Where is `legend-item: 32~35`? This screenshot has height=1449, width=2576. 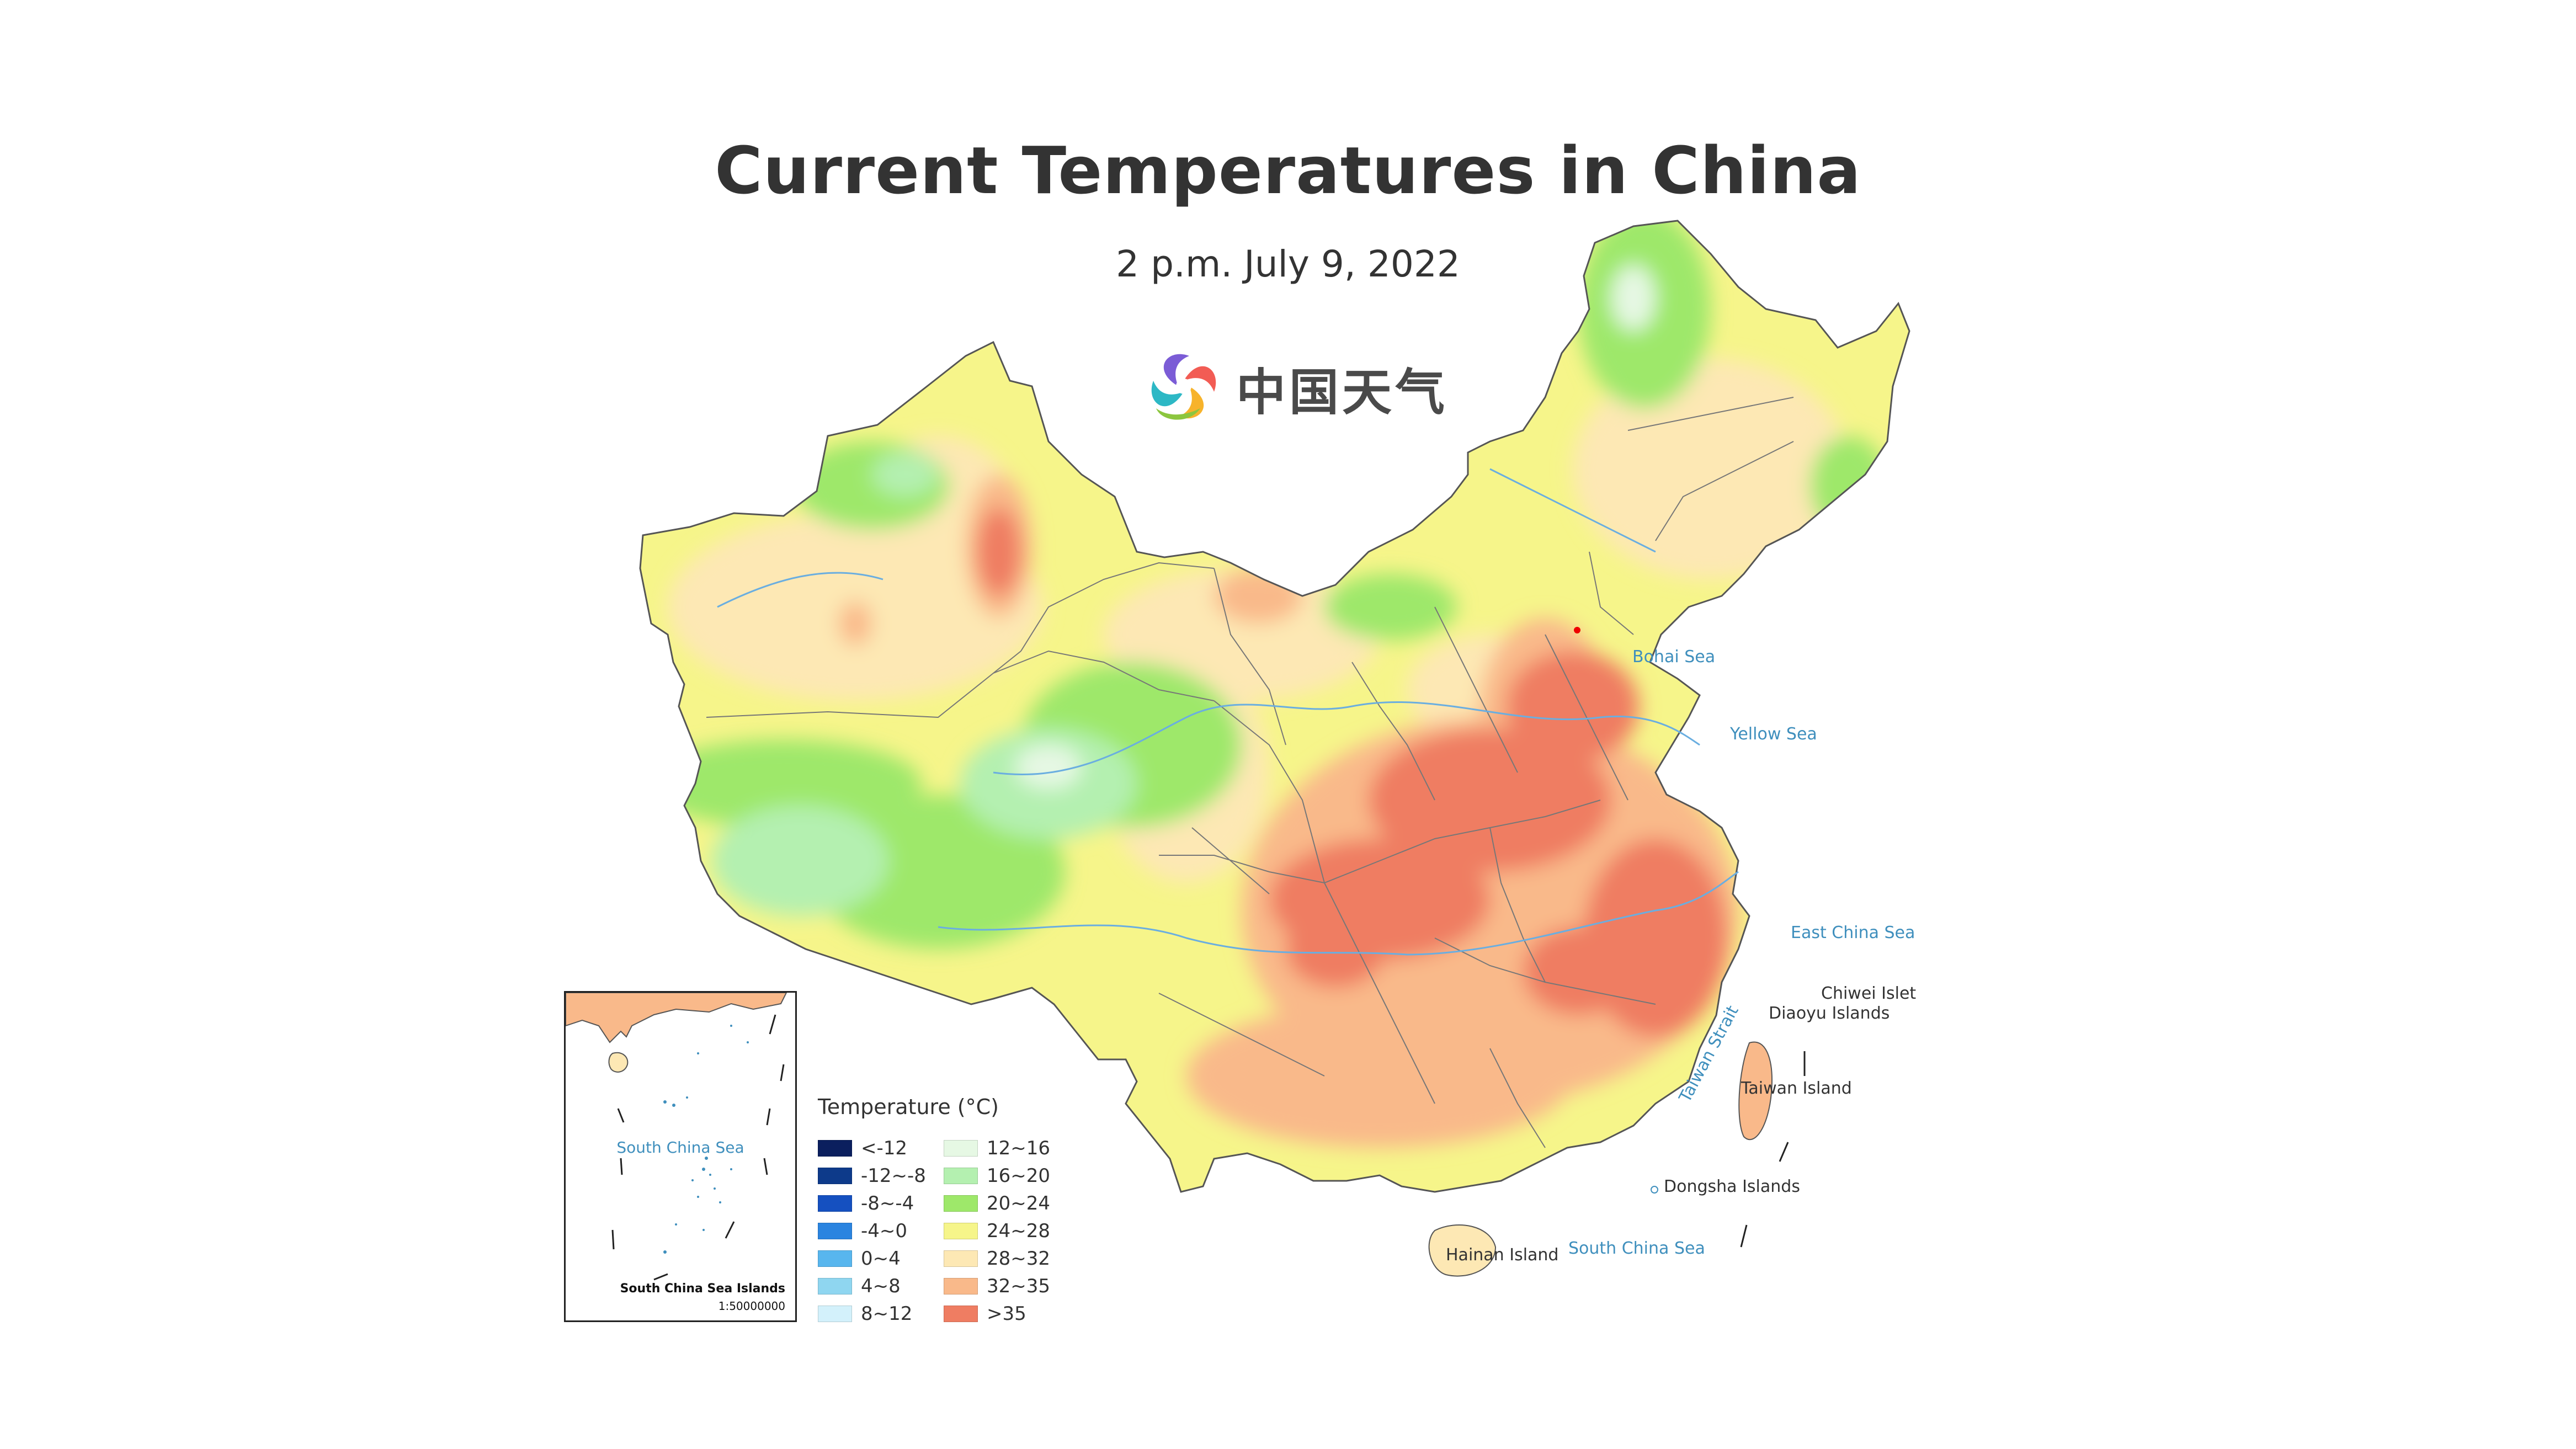 legend-item: 32~35 is located at coordinates (997, 1286).